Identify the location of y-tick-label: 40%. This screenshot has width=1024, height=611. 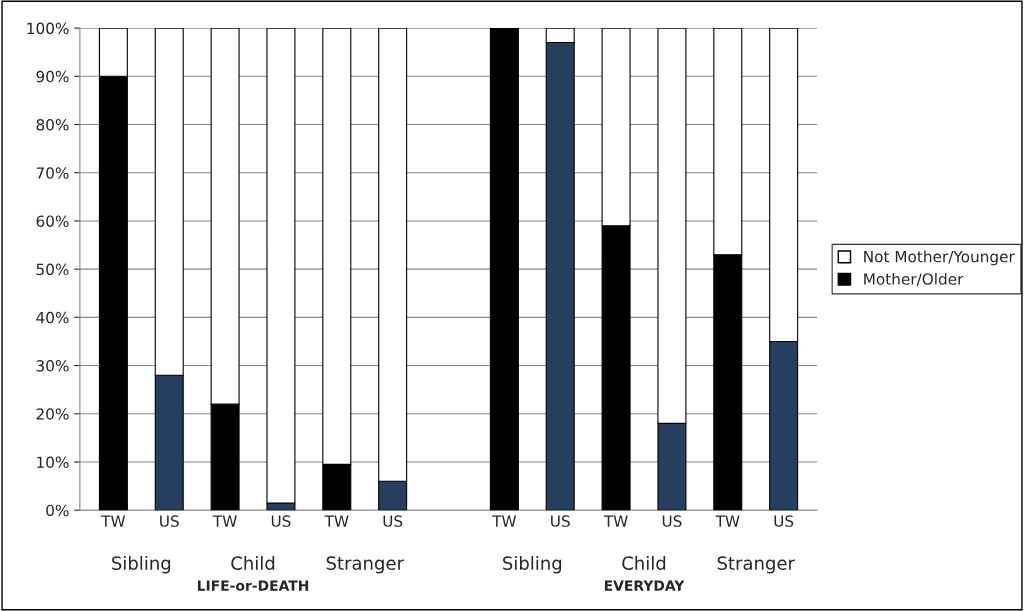
(52, 317).